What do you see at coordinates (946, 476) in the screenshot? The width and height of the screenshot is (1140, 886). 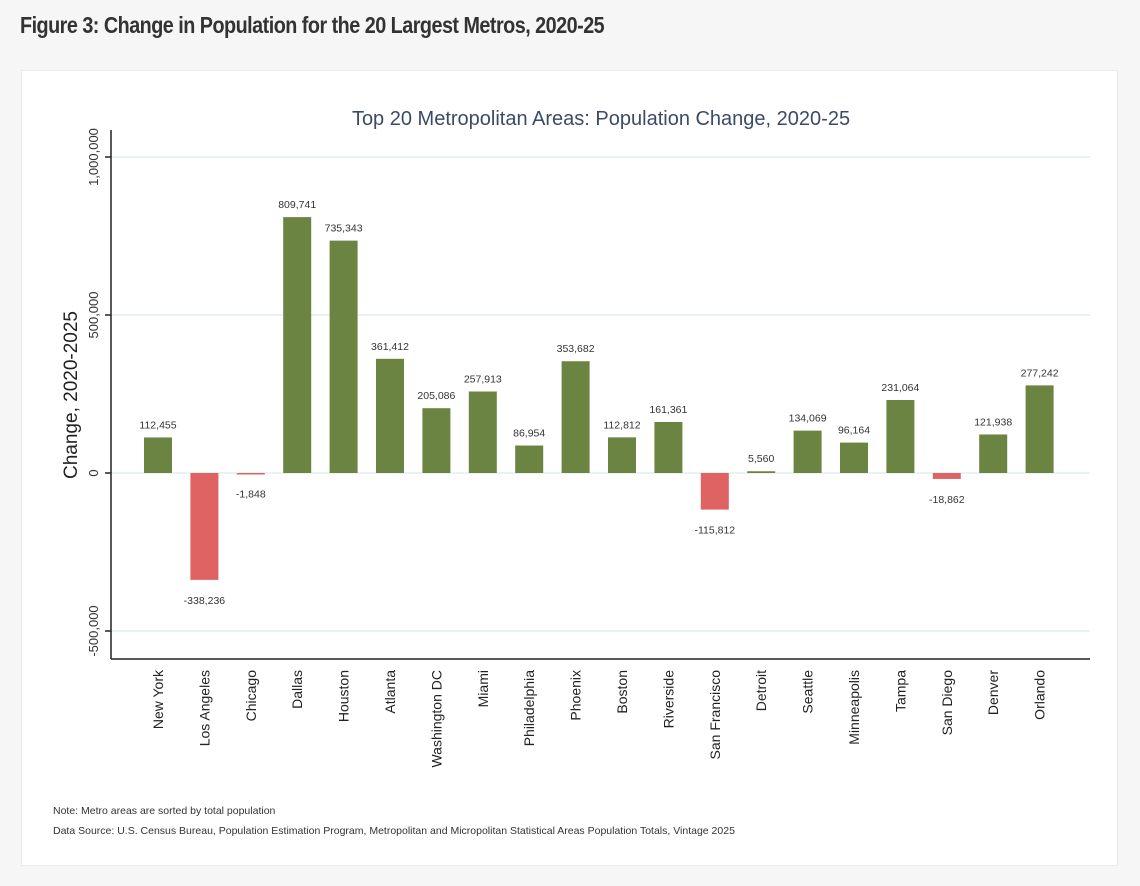 I see `bar-san-diego` at bounding box center [946, 476].